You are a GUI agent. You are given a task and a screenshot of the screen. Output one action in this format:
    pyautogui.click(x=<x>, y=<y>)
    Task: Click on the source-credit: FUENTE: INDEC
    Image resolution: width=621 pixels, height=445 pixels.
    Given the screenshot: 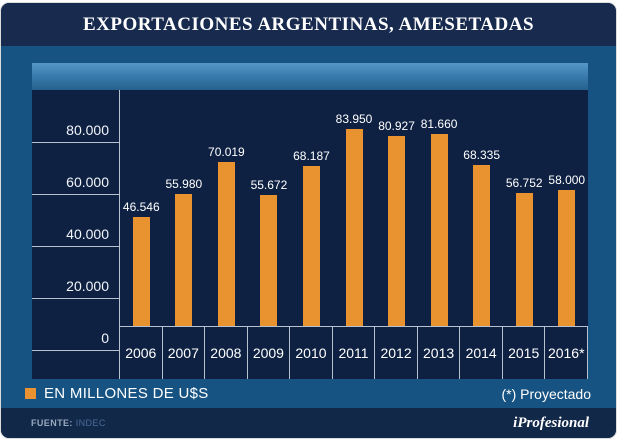 What is the action you would take?
    pyautogui.click(x=68, y=423)
    